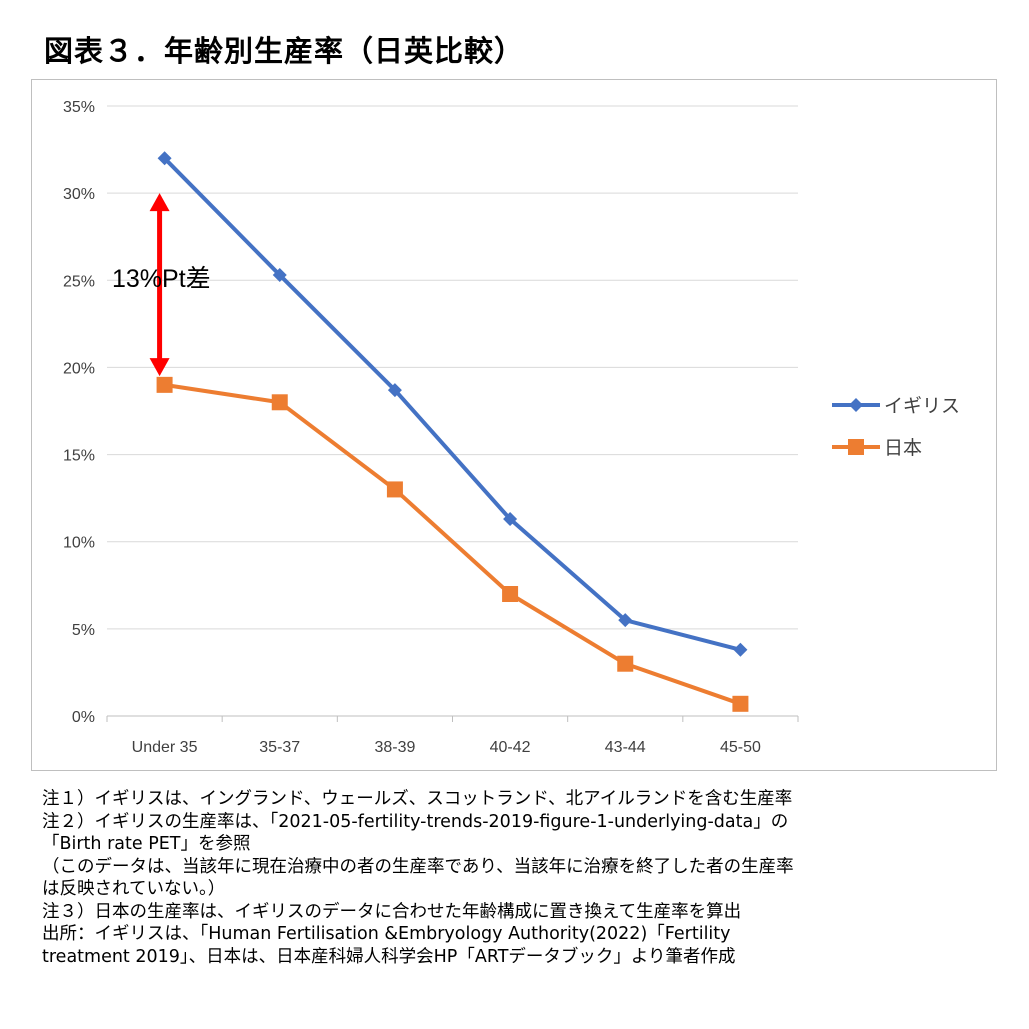  Describe the element at coordinates (79, 281) in the screenshot. I see `y-tick-label: 25%` at that location.